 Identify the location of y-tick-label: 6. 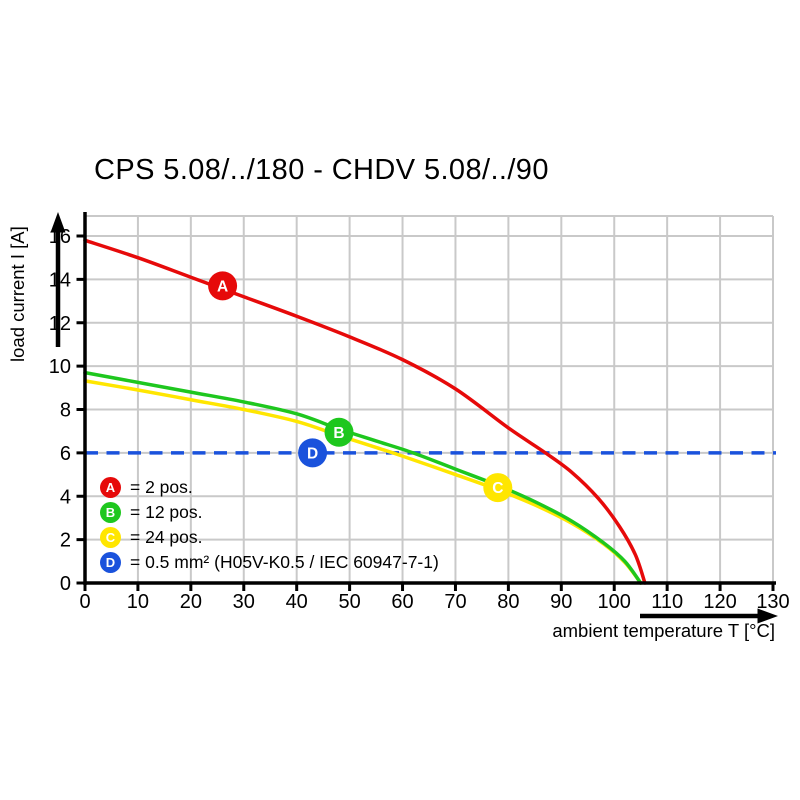
(65, 454).